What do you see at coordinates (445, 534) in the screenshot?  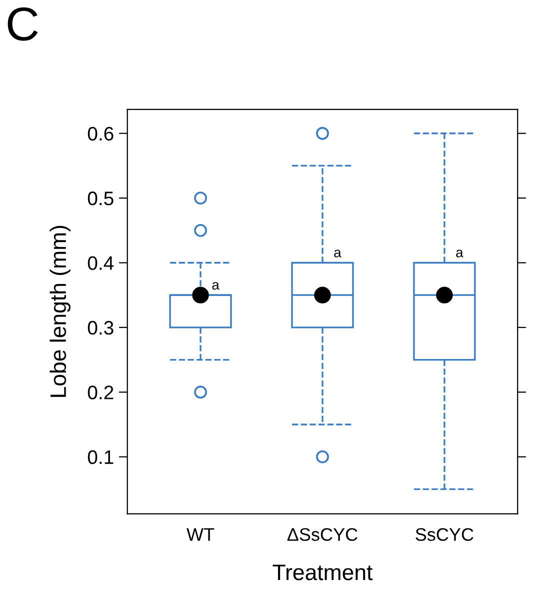 I see `x-tick-label: SsCYC` at bounding box center [445, 534].